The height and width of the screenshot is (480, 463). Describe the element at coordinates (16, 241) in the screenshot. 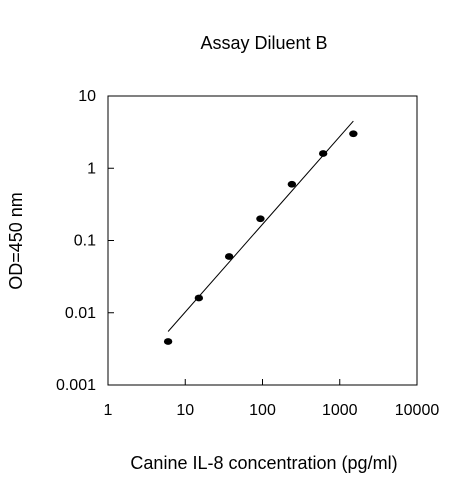

I see `y-axis-label: OD=450 nm` at that location.